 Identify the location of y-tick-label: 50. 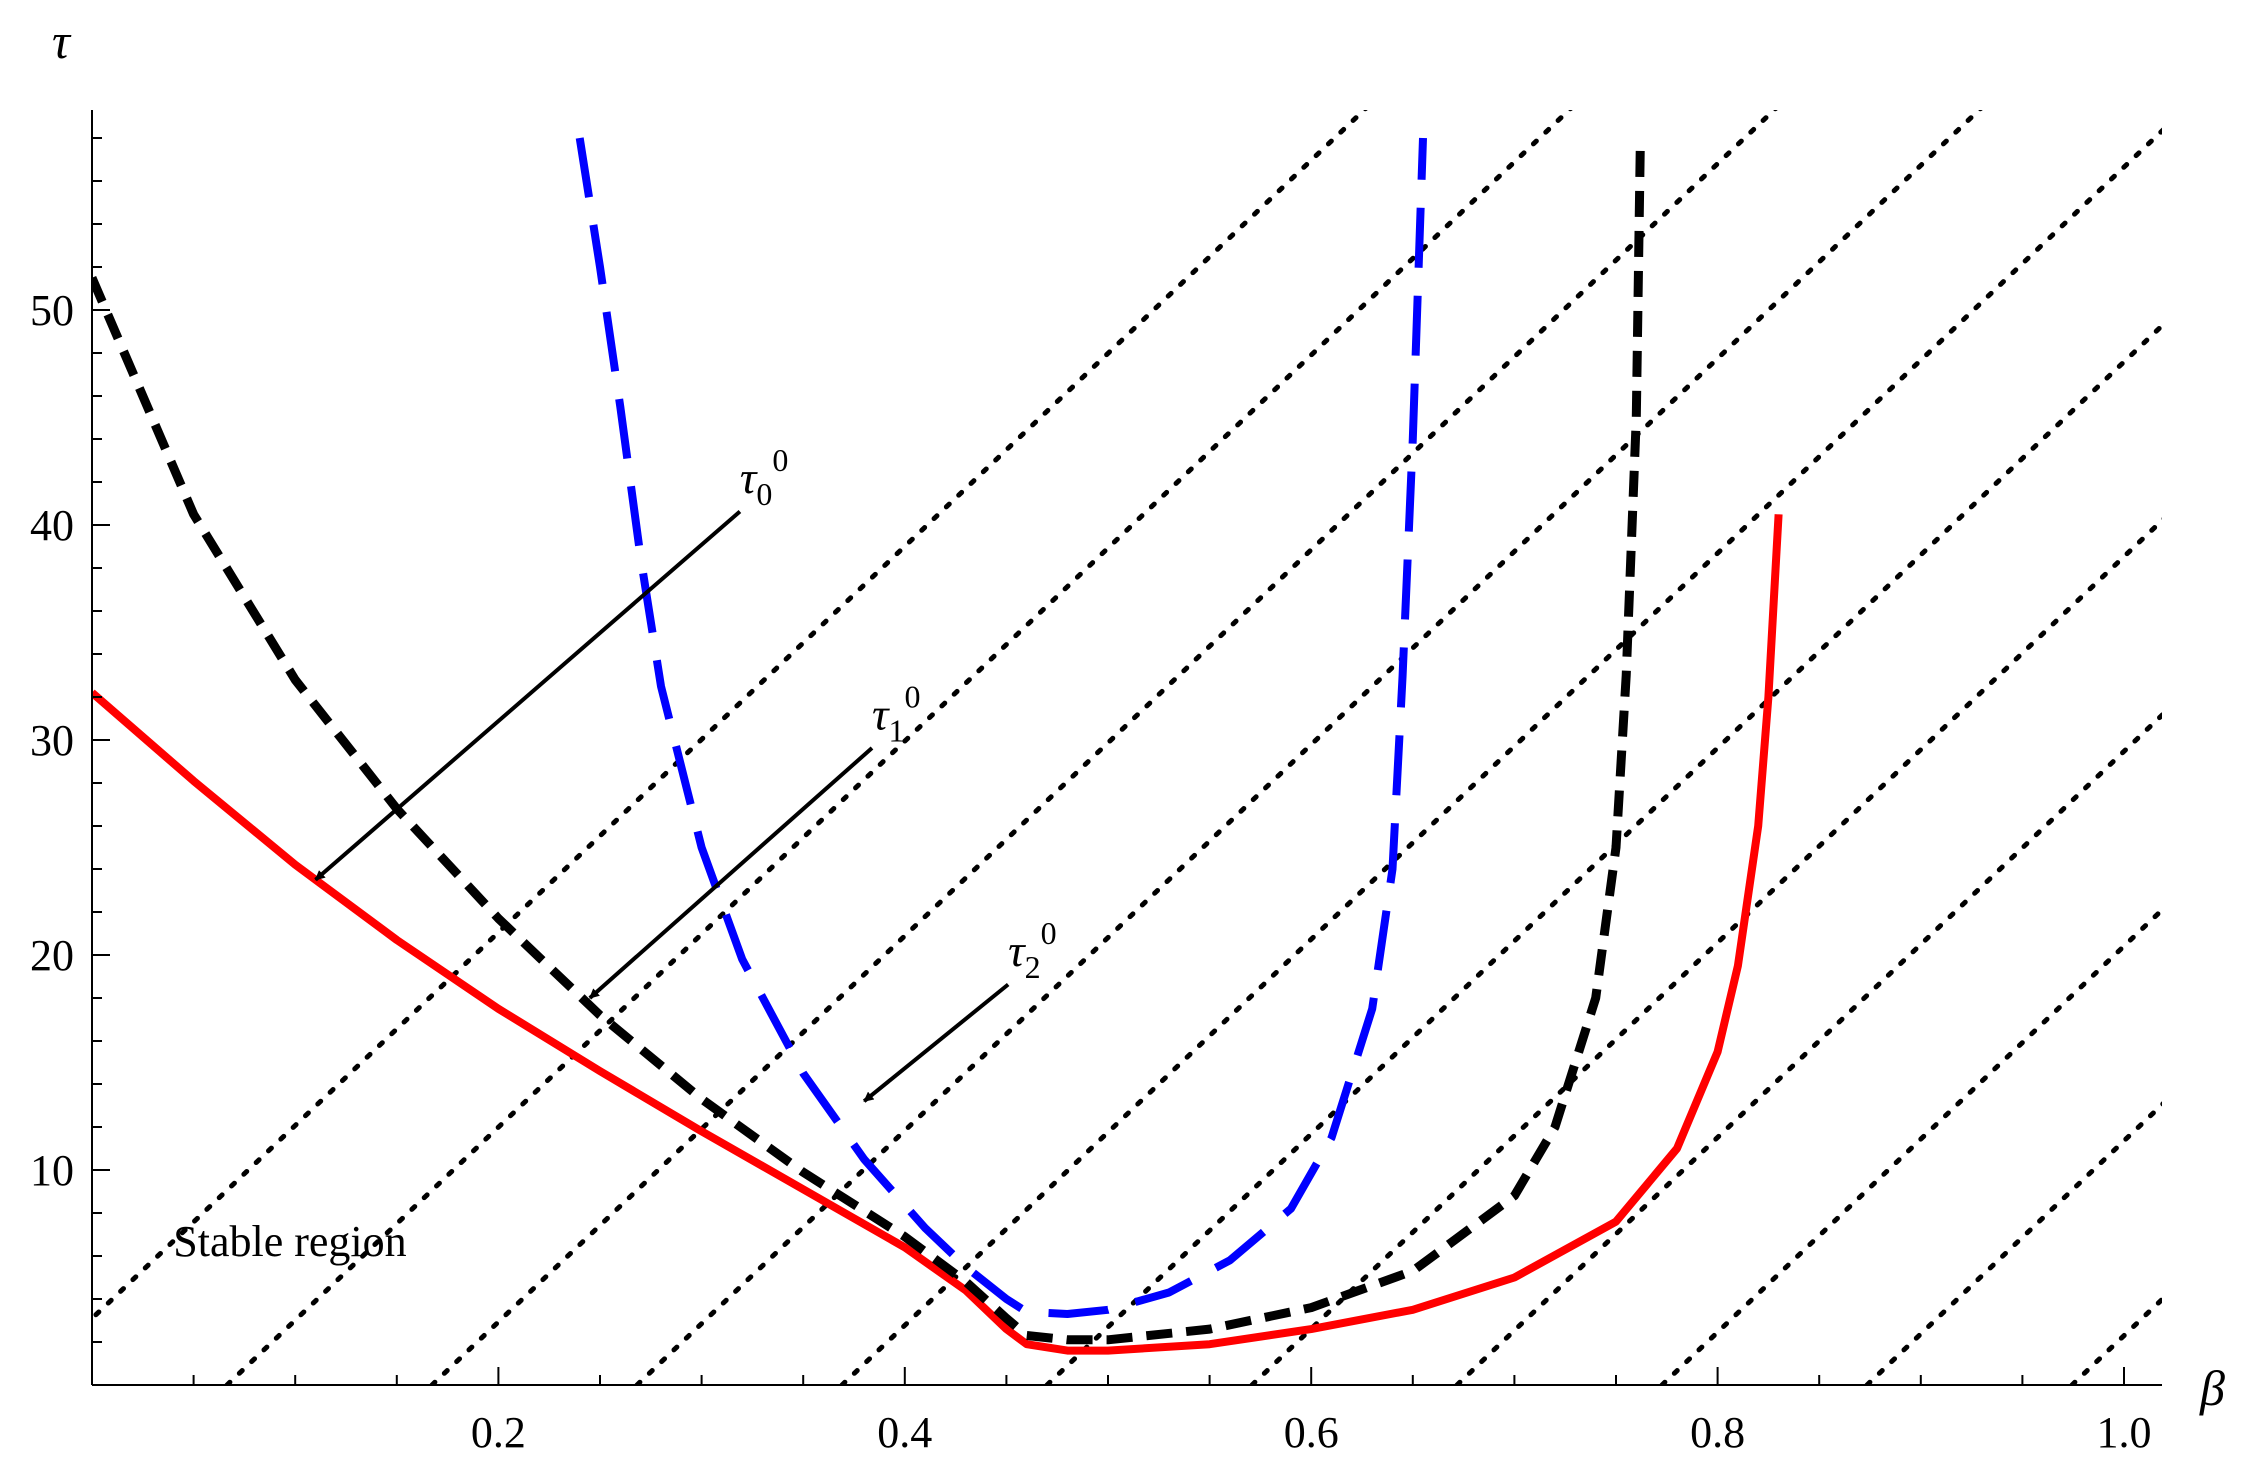
(52, 310).